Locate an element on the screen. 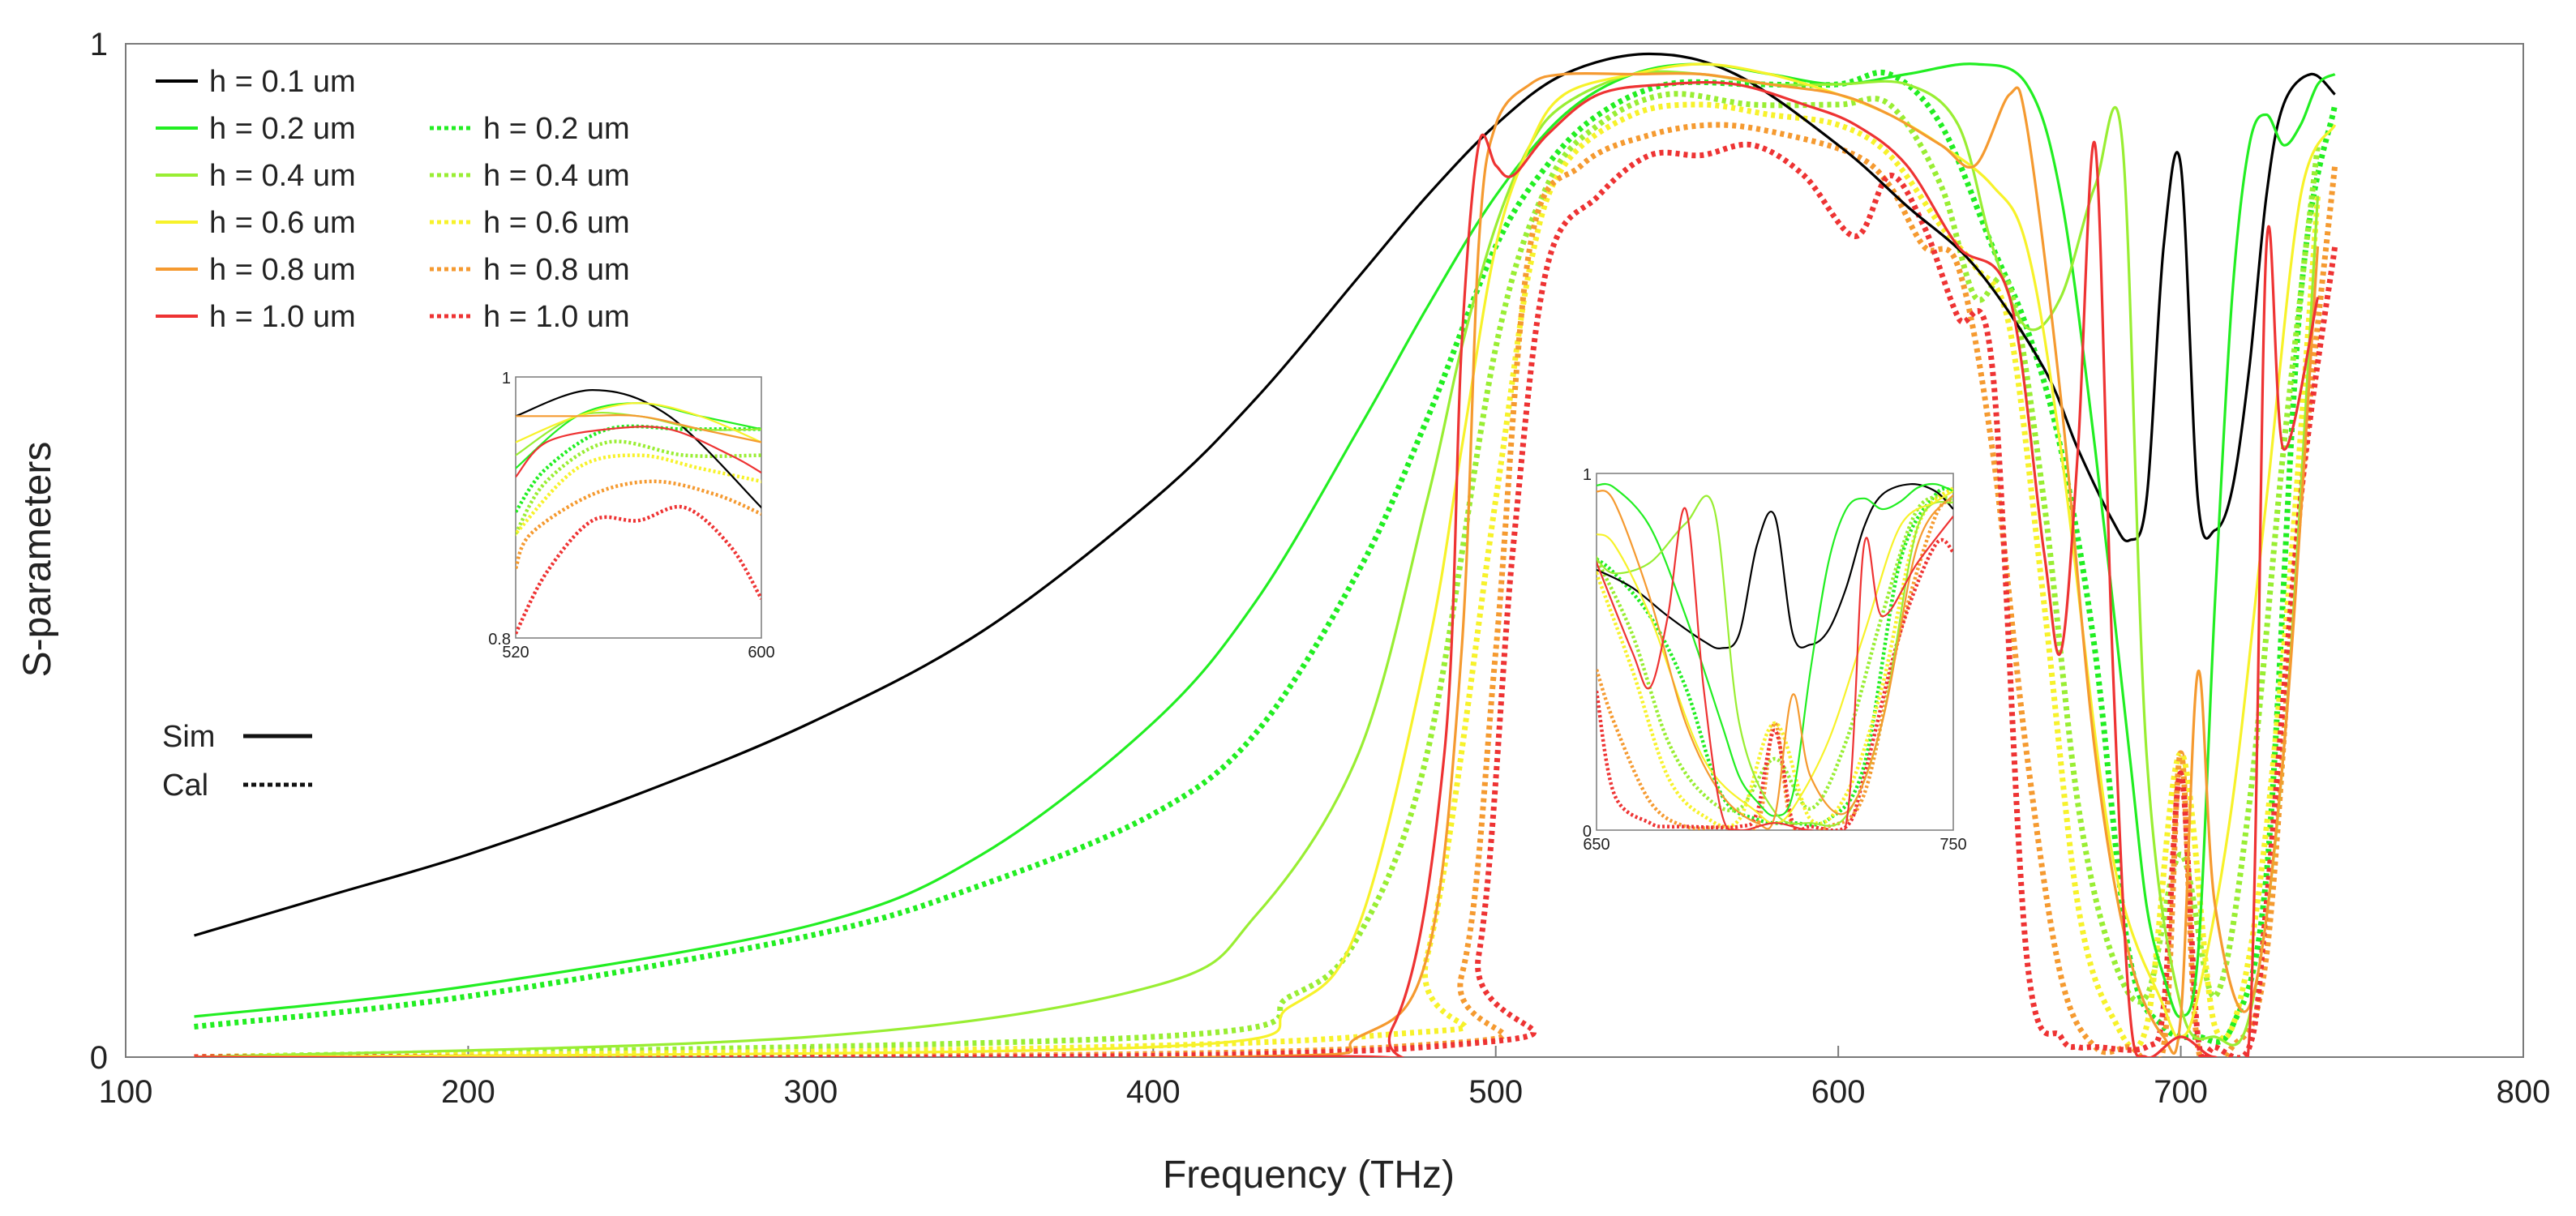 The height and width of the screenshot is (1216, 2576). legend-label-h01: h = 0.1 um is located at coordinates (282, 82).